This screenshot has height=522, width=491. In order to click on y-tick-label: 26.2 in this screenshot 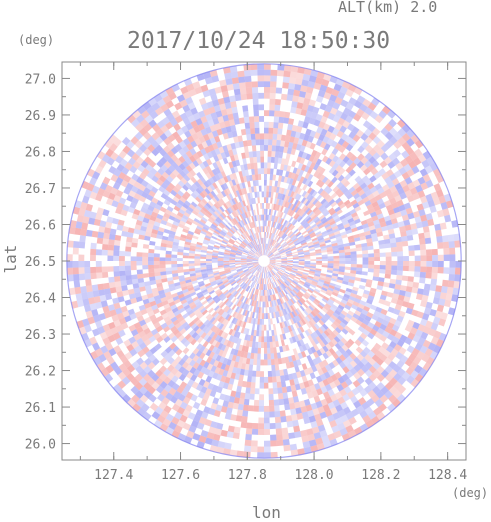, I will do `click(40, 372)`.